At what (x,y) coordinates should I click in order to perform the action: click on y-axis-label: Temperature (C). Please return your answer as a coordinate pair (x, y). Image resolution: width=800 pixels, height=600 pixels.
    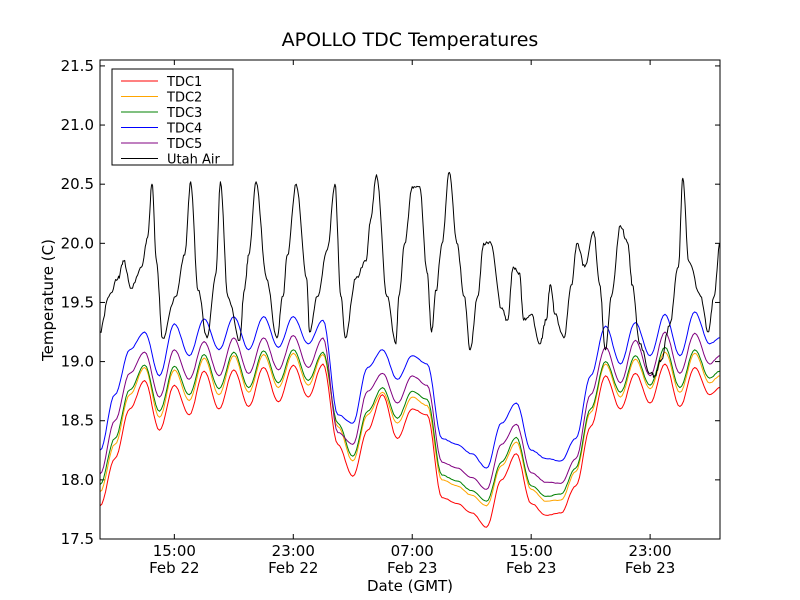
    Looking at the image, I should click on (48, 300).